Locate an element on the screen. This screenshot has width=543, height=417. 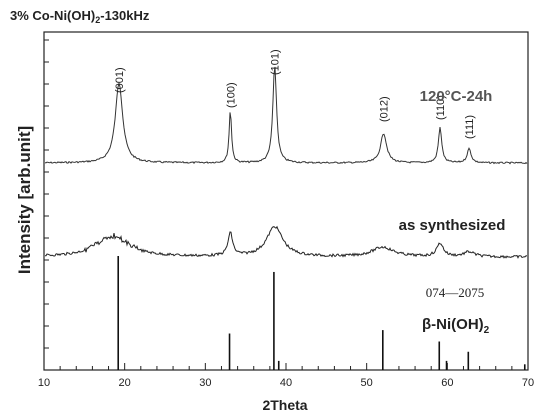
series-label-as-synthesized: as synthesized is located at coordinates (452, 225).